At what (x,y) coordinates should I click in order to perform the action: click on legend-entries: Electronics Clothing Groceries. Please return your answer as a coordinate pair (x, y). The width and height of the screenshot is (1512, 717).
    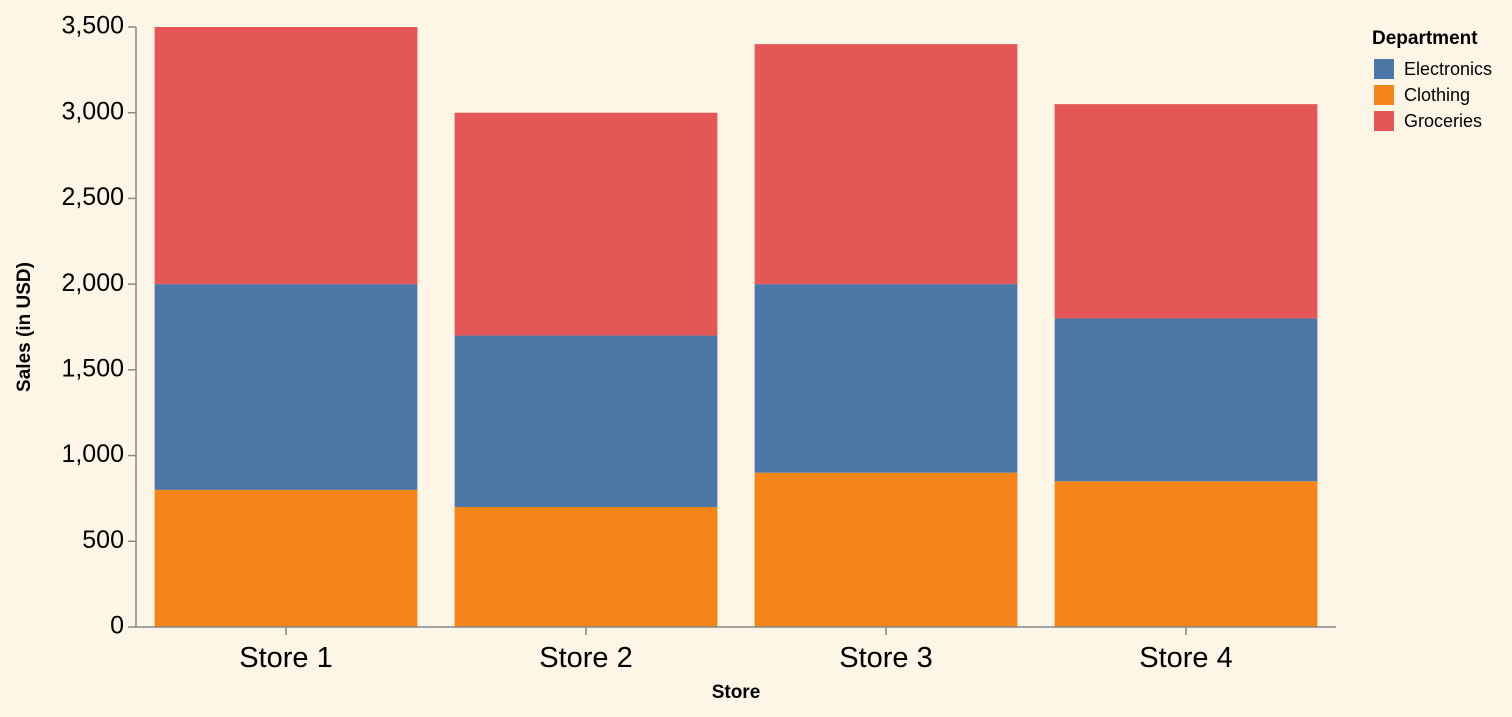
    Looking at the image, I should click on (1433, 95).